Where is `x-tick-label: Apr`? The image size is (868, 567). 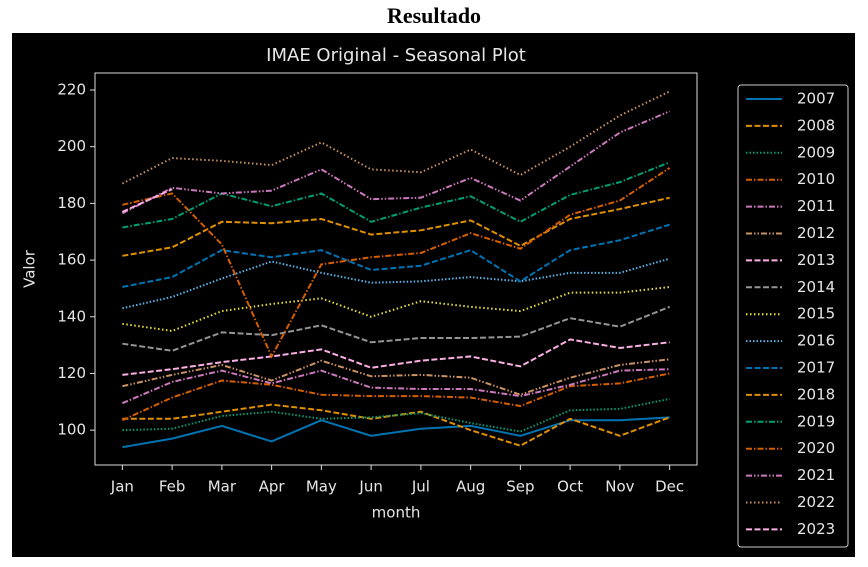
x-tick-label: Apr is located at coordinates (272, 487).